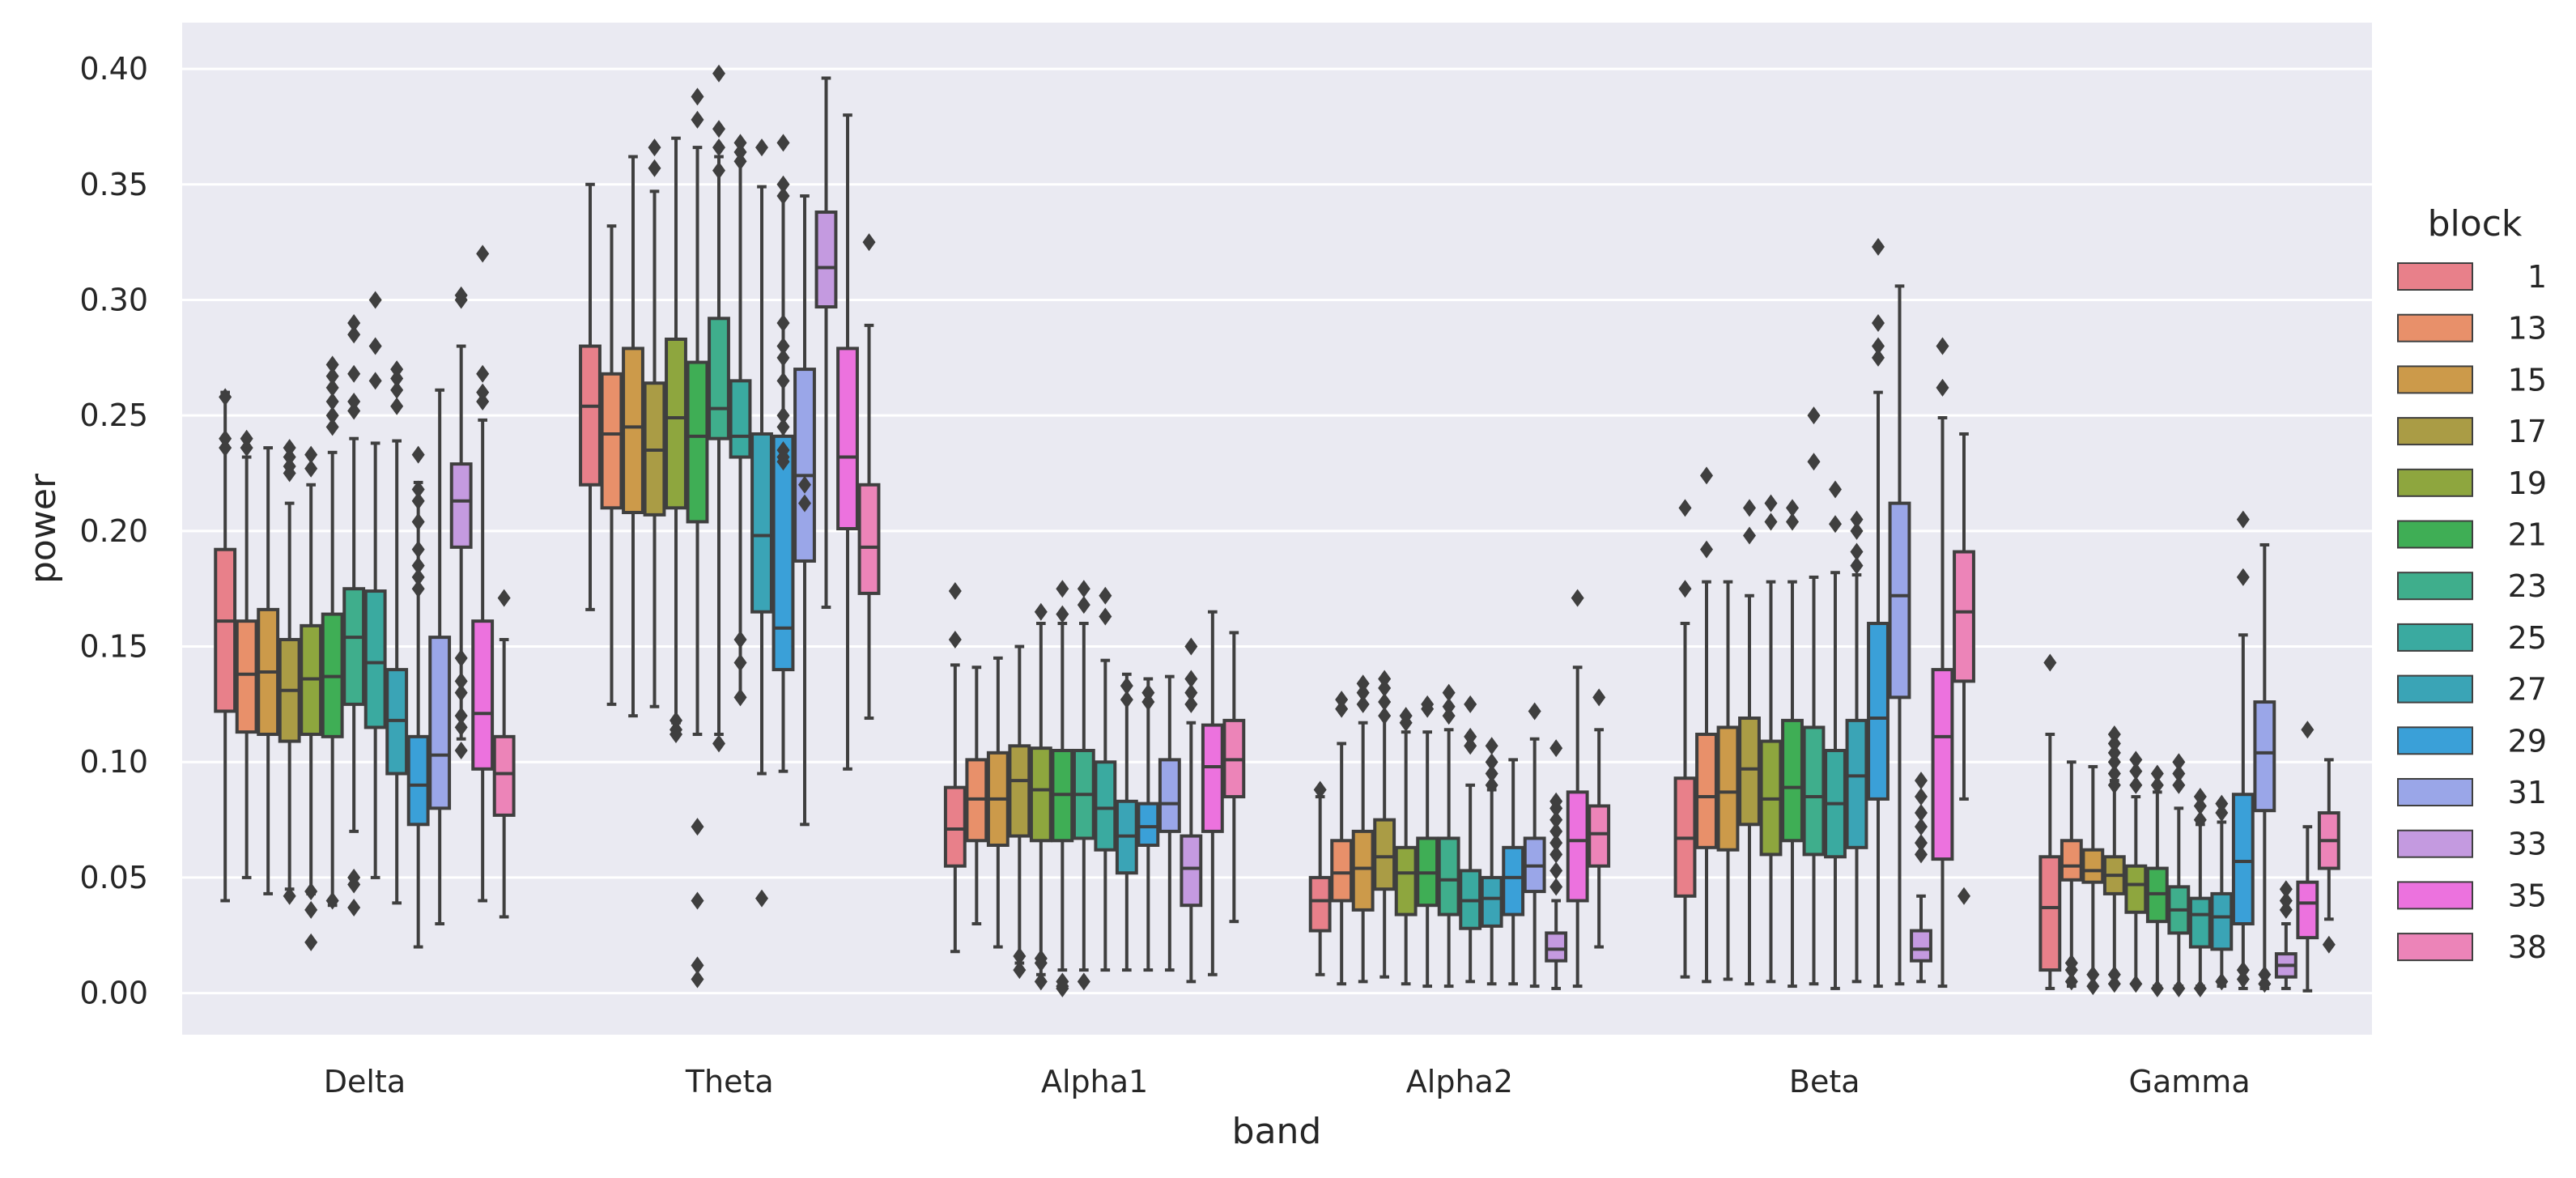 This screenshot has width=2576, height=1178. I want to click on y-tick-label: 0.05, so click(113, 877).